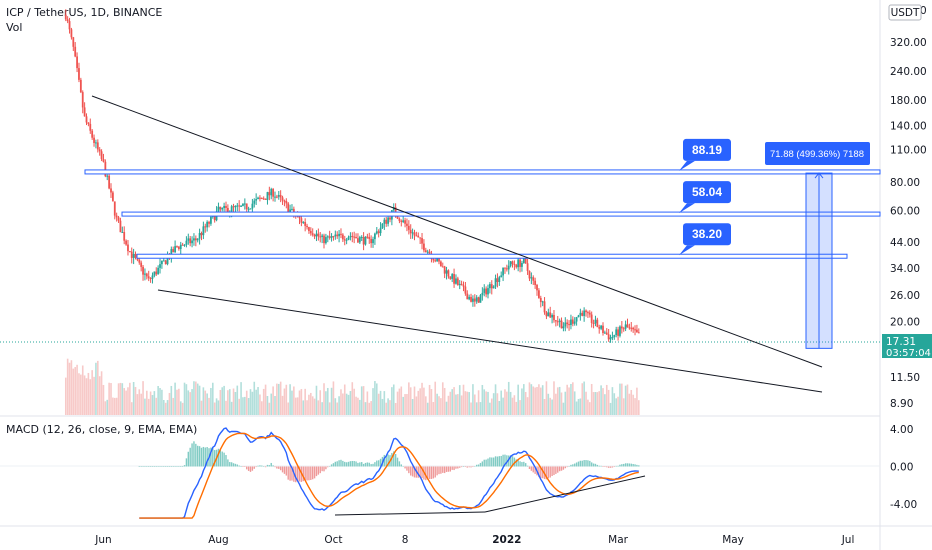 The height and width of the screenshot is (550, 932). Describe the element at coordinates (506, 540) in the screenshot. I see `time-tick: 2022` at that location.